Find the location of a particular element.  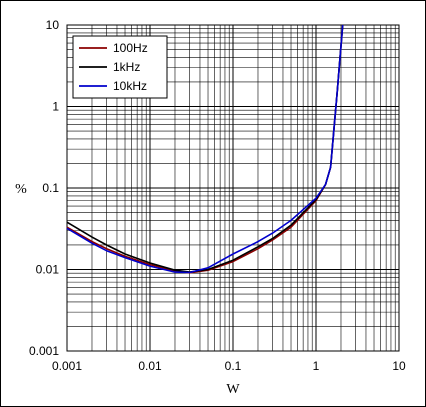

y-axis-title: % is located at coordinates (21, 189).